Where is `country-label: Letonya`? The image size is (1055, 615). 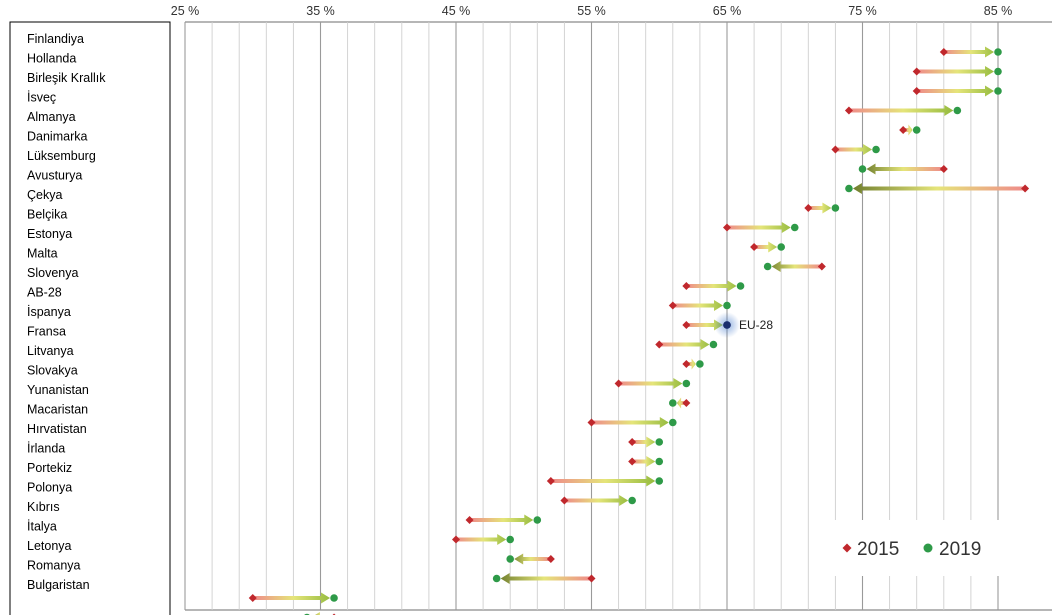
country-label: Letonya is located at coordinates (49, 546).